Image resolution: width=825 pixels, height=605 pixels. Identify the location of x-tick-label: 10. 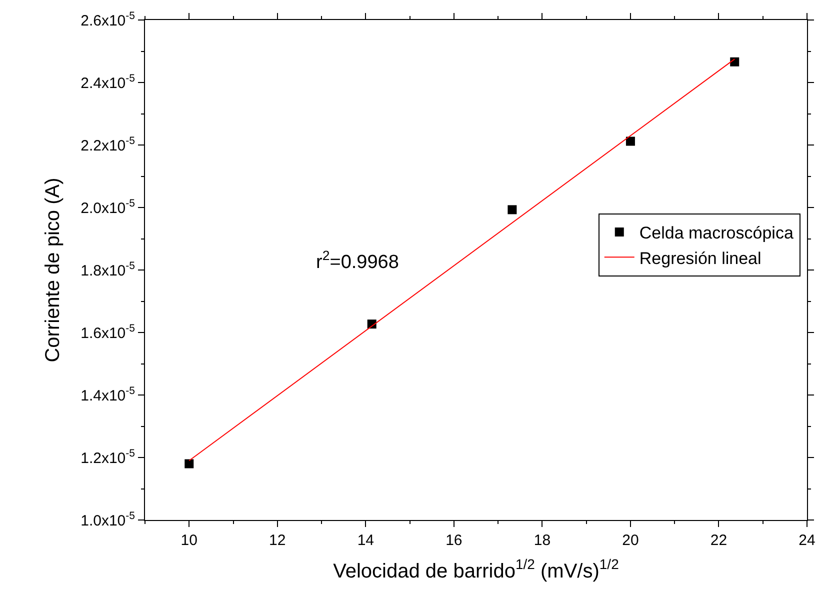
(189, 540).